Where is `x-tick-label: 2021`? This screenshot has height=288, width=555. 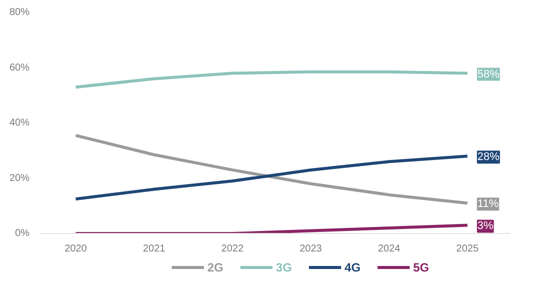 x-tick-label: 2021 is located at coordinates (154, 249).